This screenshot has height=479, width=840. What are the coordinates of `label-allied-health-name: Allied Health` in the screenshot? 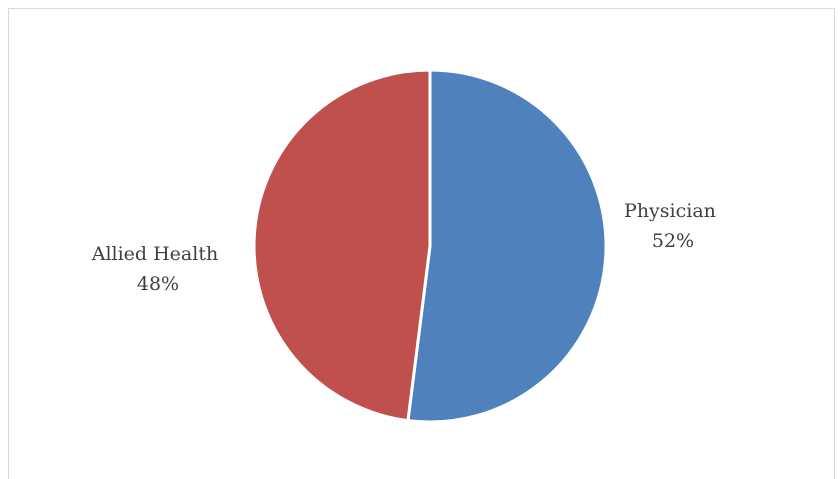 It's located at (155, 254).